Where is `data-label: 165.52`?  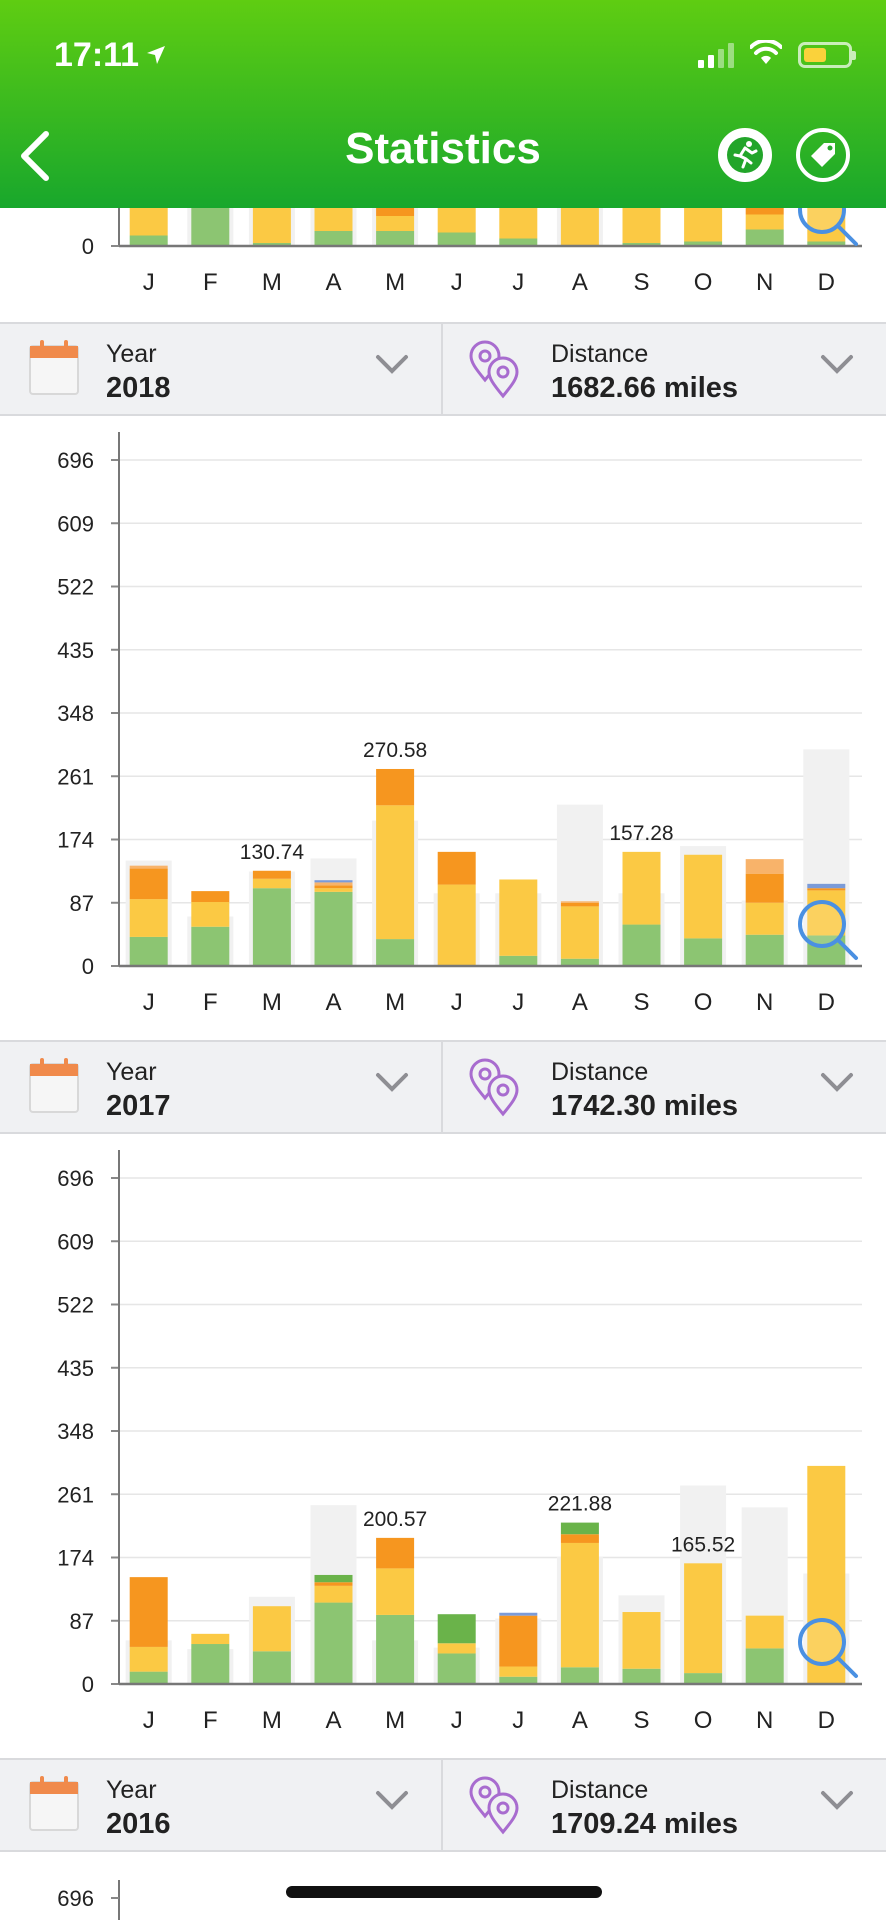
data-label: 165.52 is located at coordinates (703, 1544).